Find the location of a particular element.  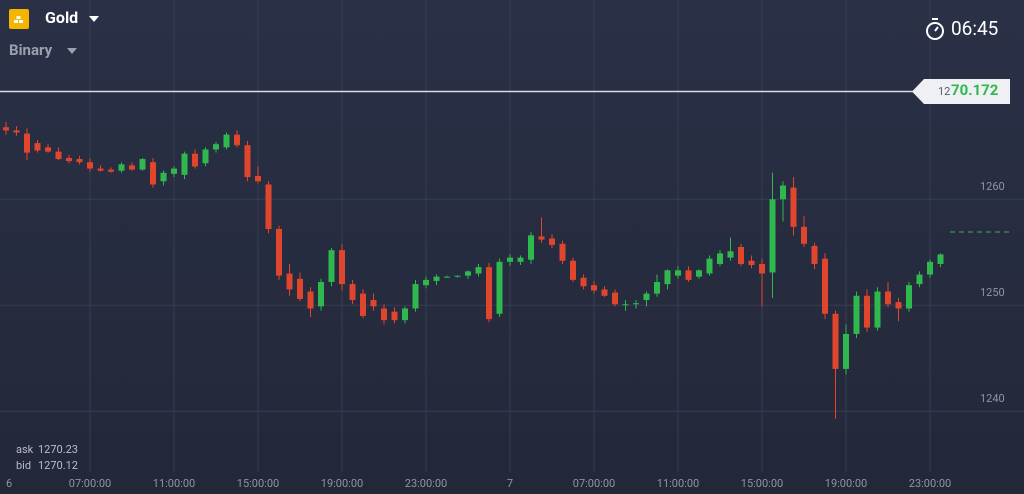

ask-value: 1270.23 is located at coordinates (58, 449).